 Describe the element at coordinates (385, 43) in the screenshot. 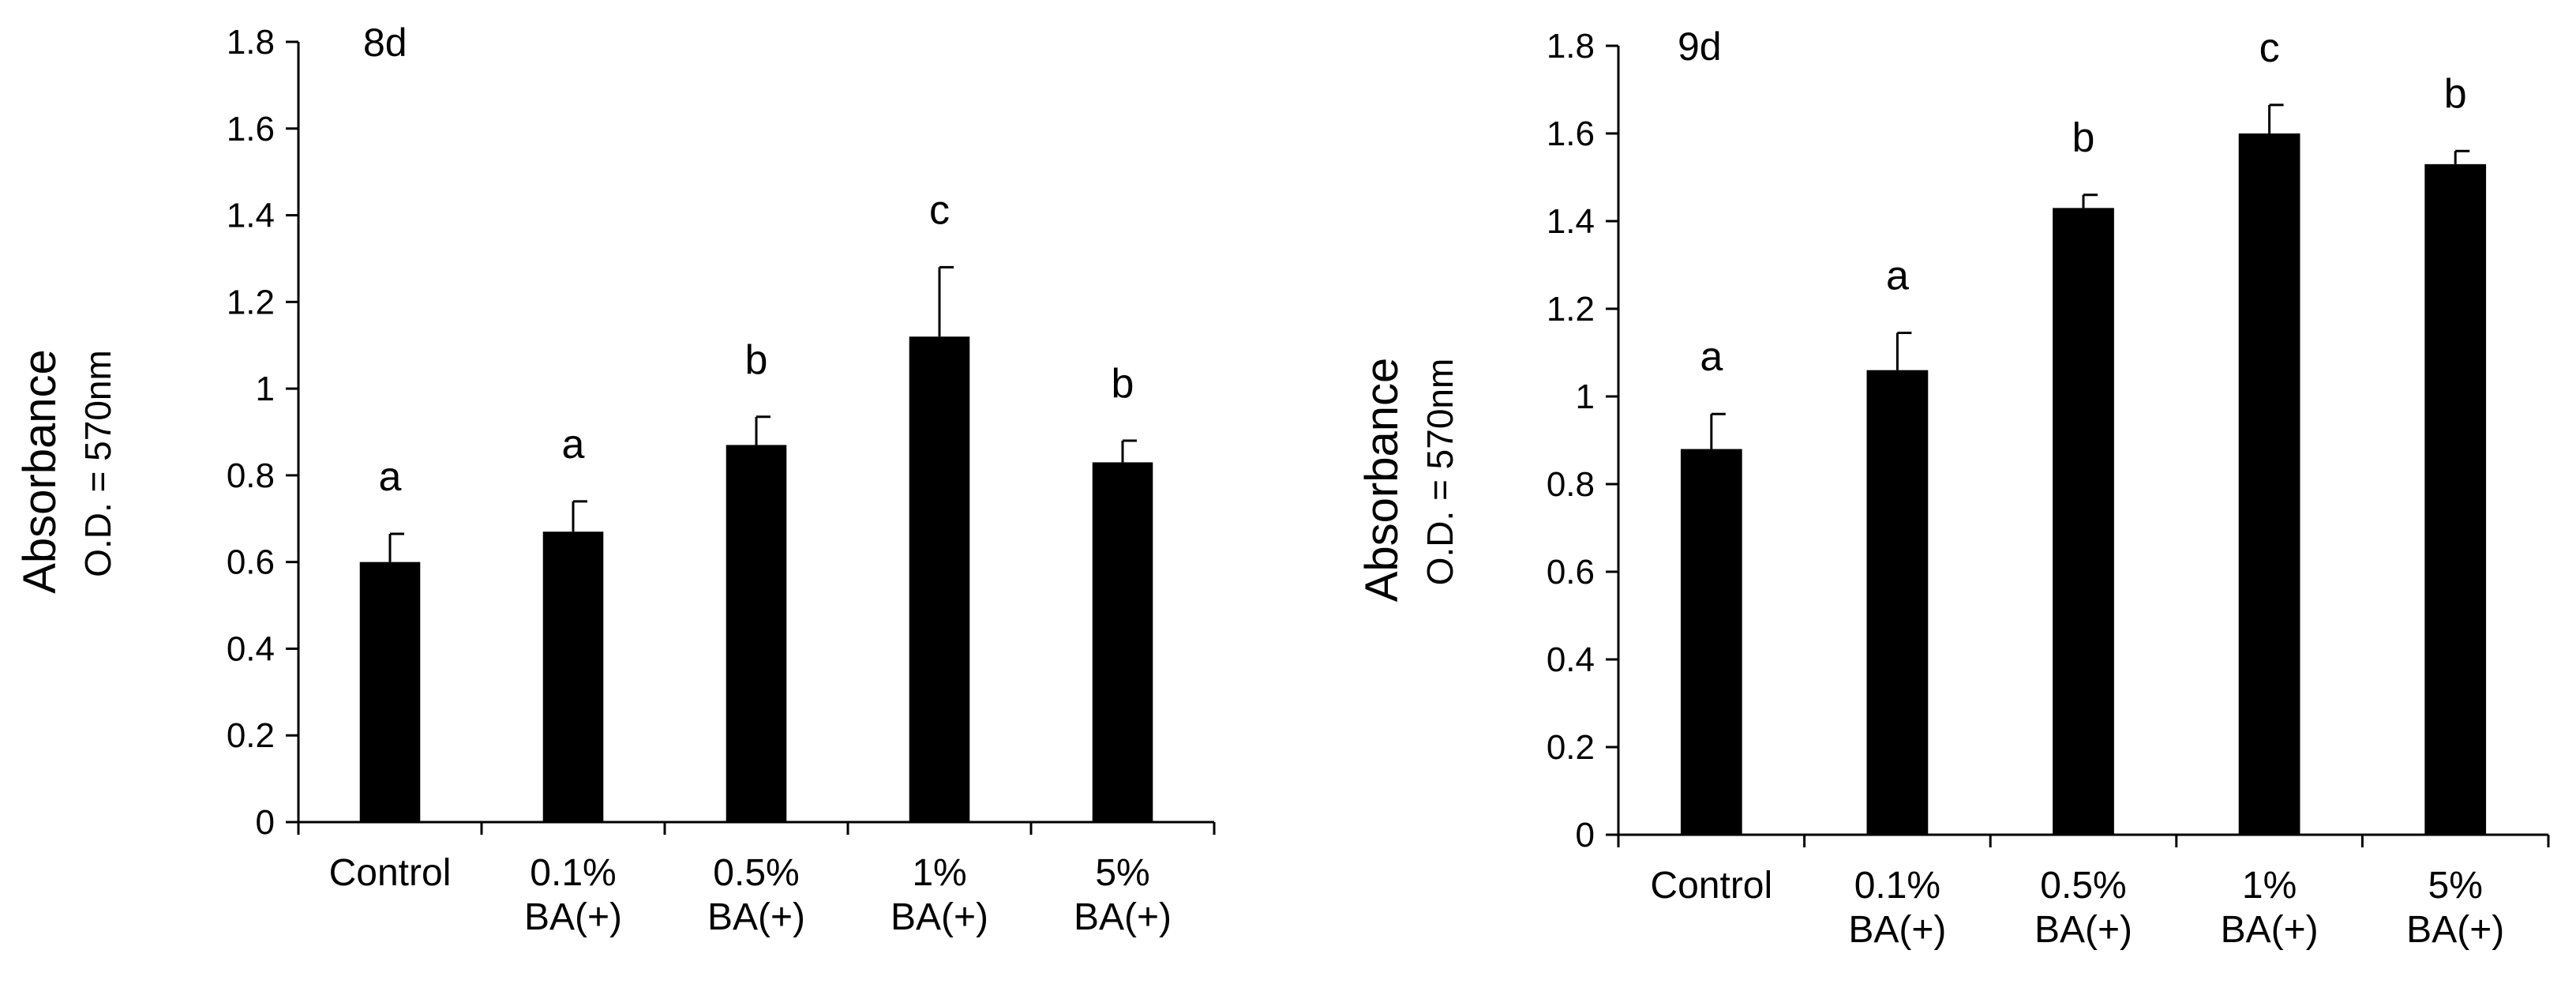

I see `panel-title: 8d` at that location.